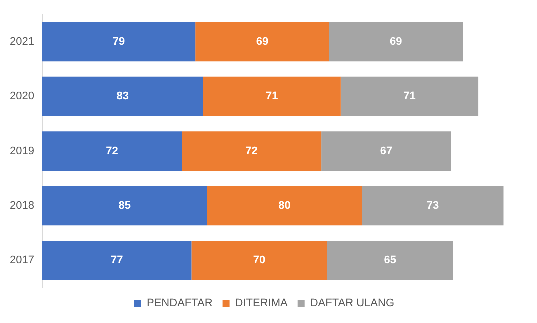 The height and width of the screenshot is (323, 537). I want to click on legend-label: PENDAFTAR, so click(180, 304).